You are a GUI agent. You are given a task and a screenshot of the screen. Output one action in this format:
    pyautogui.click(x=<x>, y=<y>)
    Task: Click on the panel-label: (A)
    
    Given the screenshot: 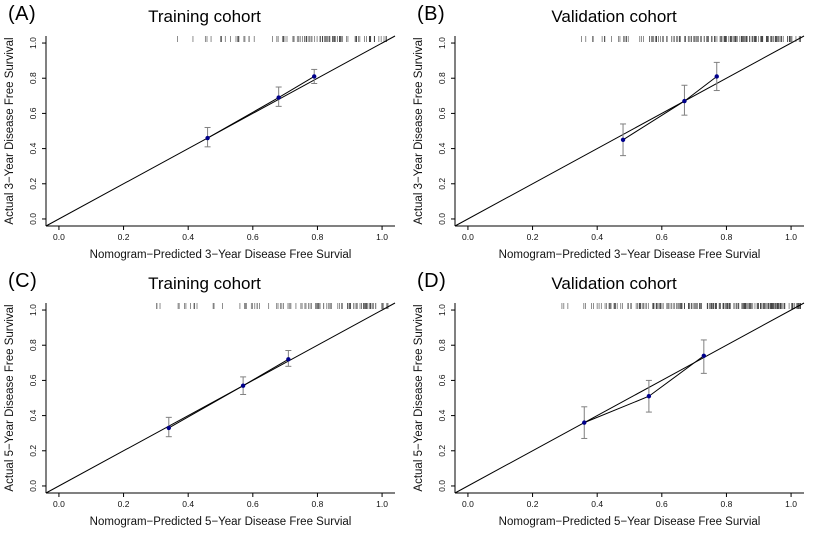 What is the action you would take?
    pyautogui.click(x=22, y=14)
    